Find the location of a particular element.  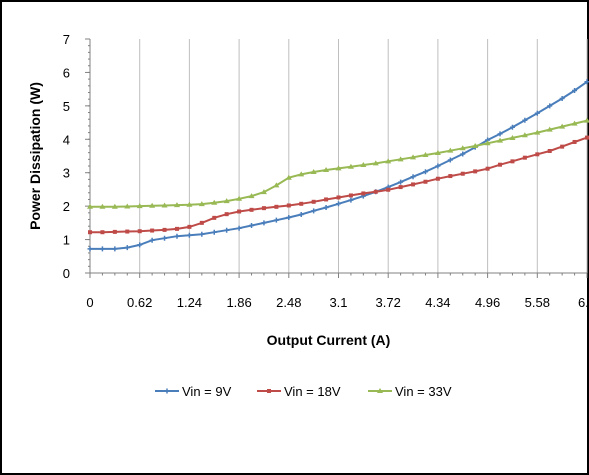

legend: Vin = 9V Vin = 18V Vin = 33V is located at coordinates (303, 391).